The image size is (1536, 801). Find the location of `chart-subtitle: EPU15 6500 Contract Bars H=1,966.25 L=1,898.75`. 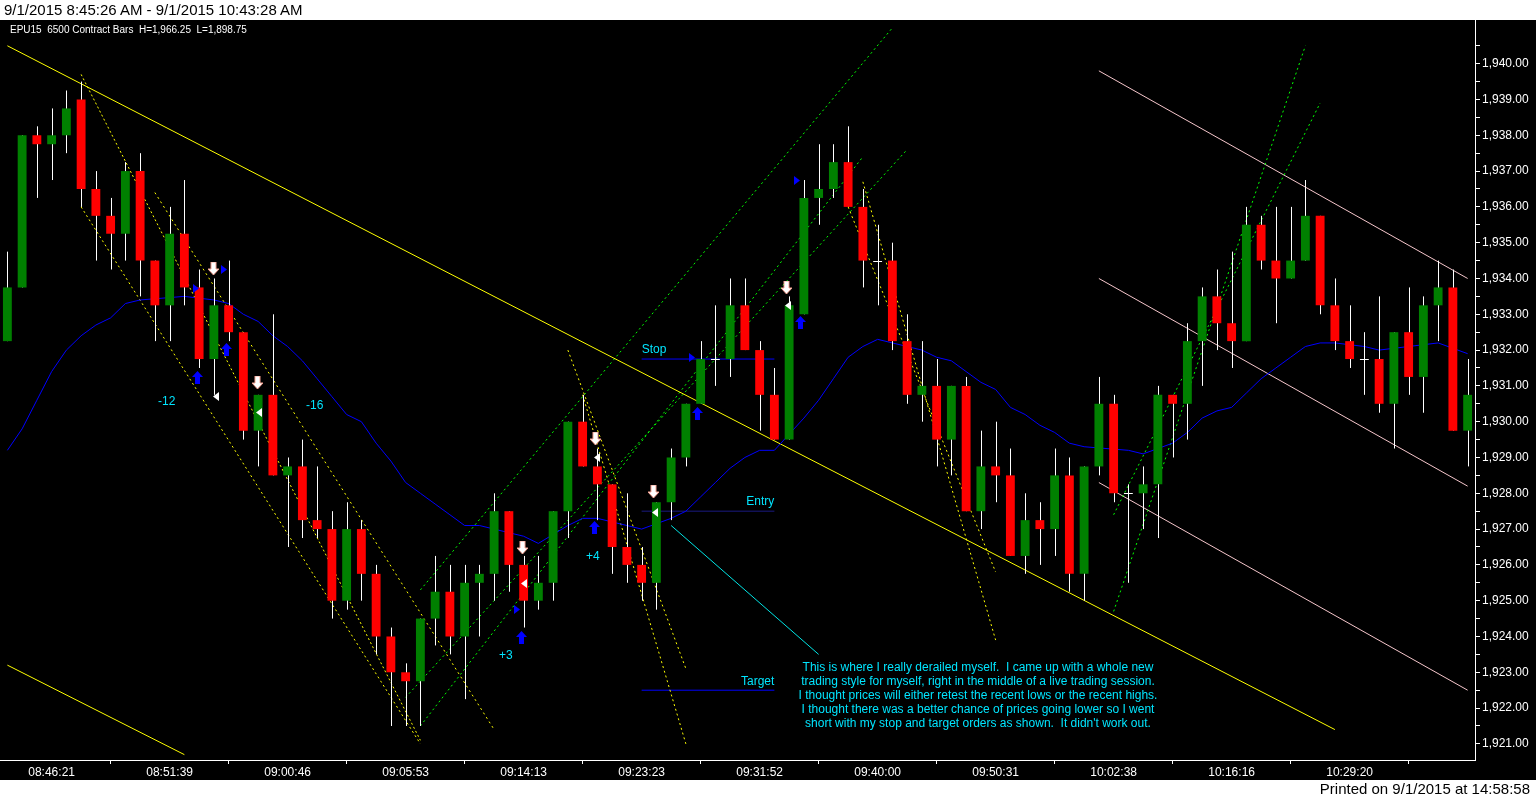

chart-subtitle: EPU15 6500 Contract Bars H=1,966.25 L=1,898.75 is located at coordinates (128, 29).